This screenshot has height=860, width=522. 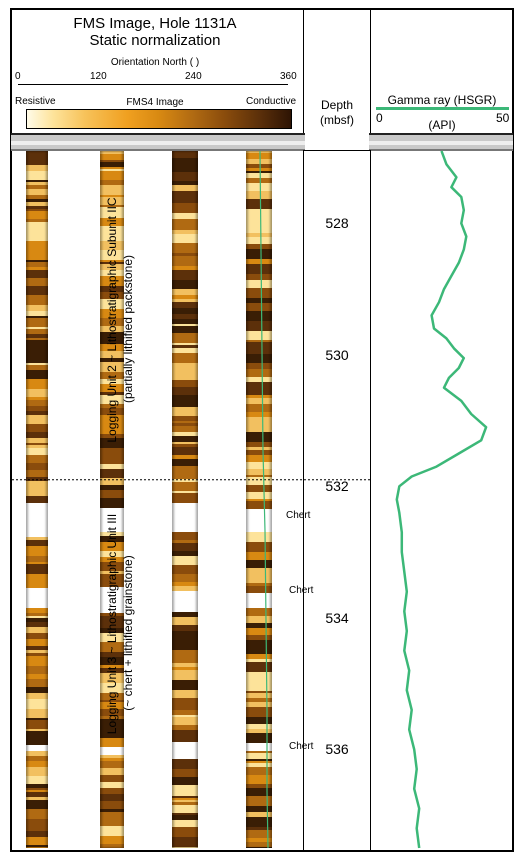 What do you see at coordinates (303, 430) in the screenshot?
I see `depth-column-left-border` at bounding box center [303, 430].